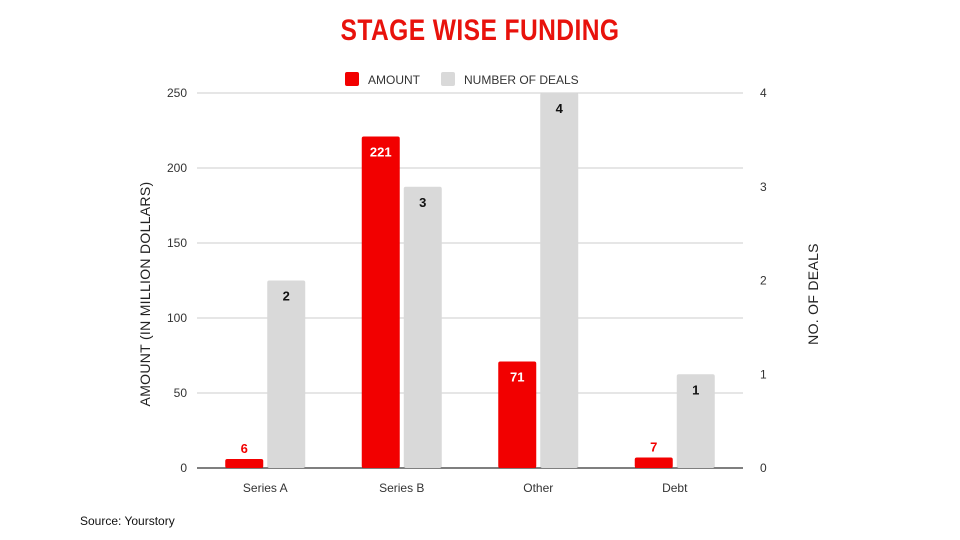 This screenshot has width=960, height=540. What do you see at coordinates (265, 488) in the screenshot?
I see `x-tick-label: Series A` at bounding box center [265, 488].